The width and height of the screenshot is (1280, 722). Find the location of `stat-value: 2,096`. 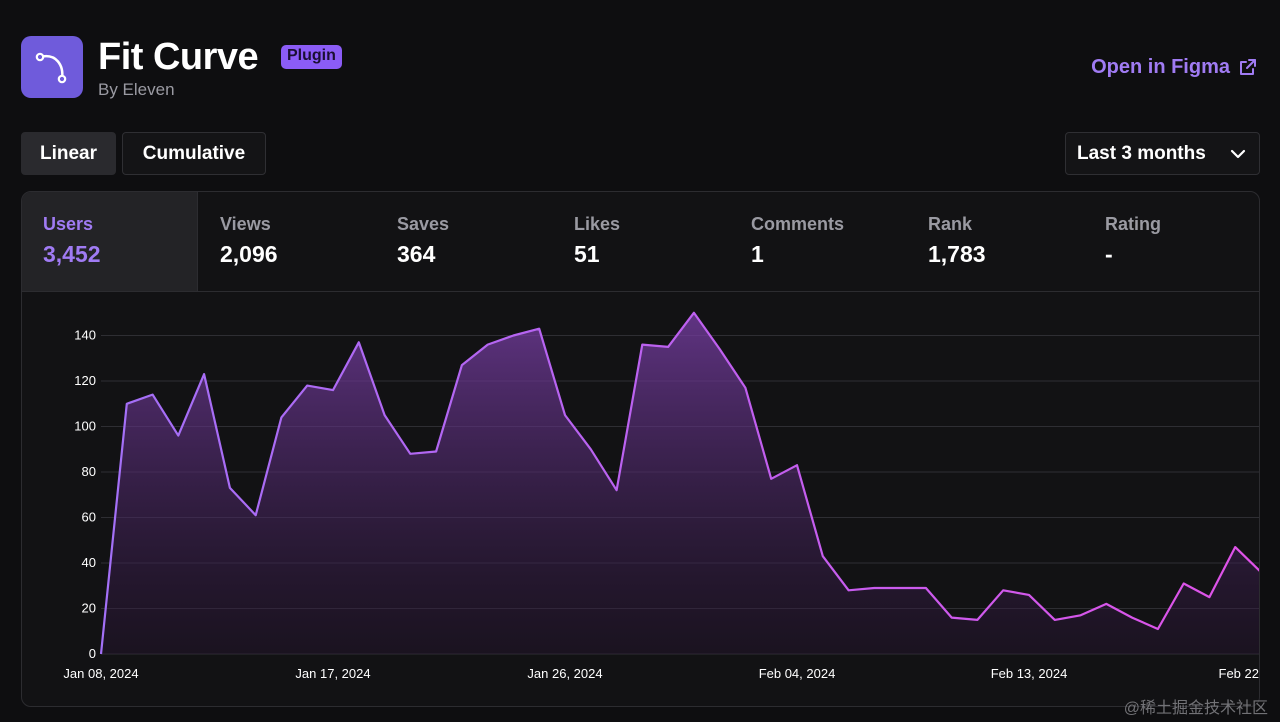

stat-value: 2,096 is located at coordinates (249, 254).